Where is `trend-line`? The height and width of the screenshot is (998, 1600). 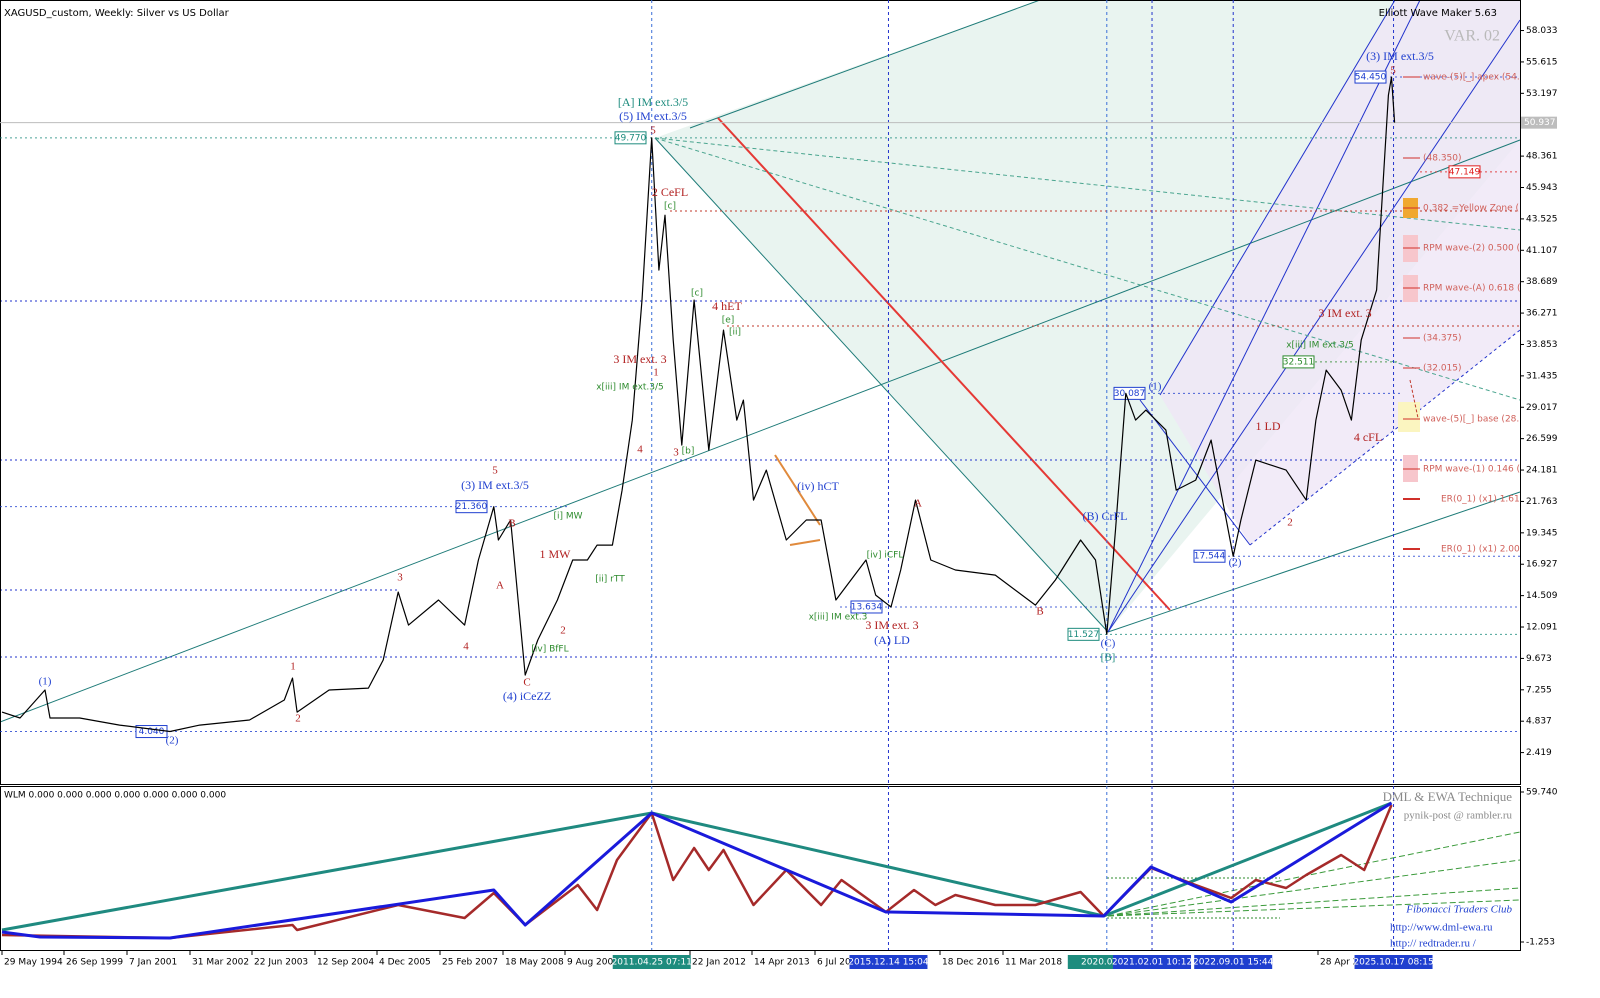
trend-line is located at coordinates (944, 364).